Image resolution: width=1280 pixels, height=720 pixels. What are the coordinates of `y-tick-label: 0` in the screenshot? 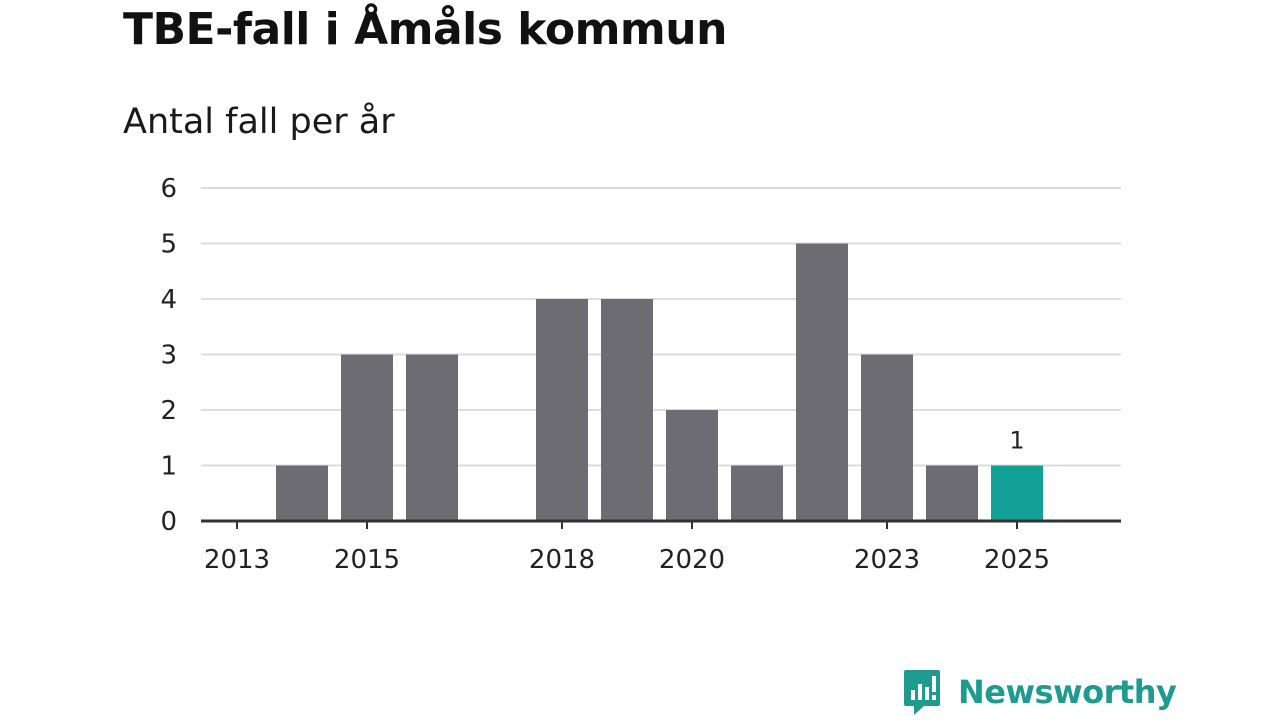 It's located at (168, 522).